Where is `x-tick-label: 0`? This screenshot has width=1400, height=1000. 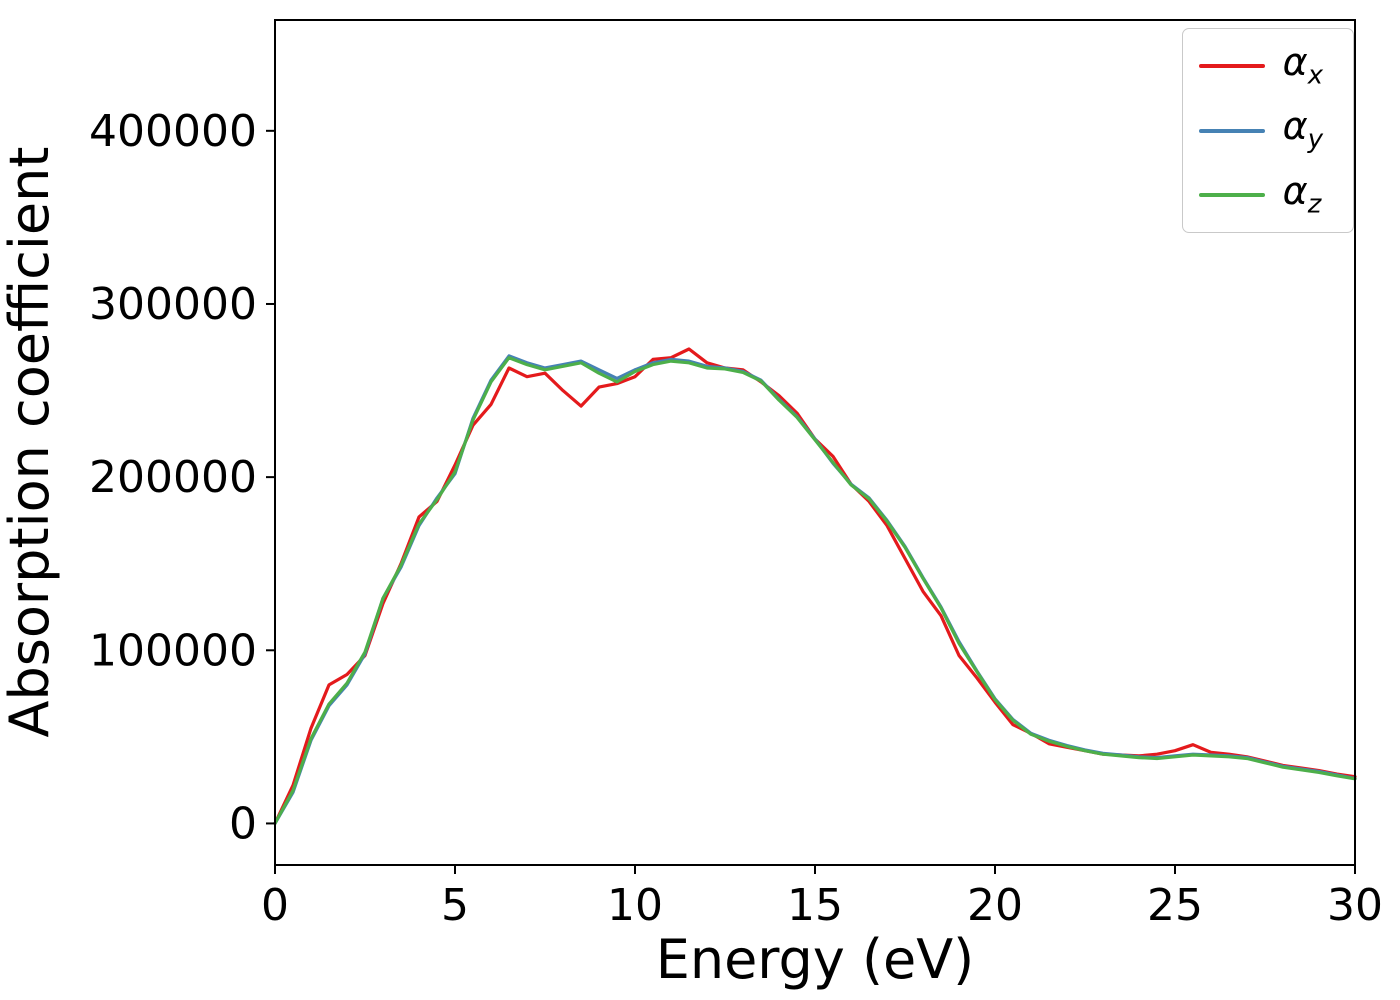
x-tick-label: 0 is located at coordinates (275, 905).